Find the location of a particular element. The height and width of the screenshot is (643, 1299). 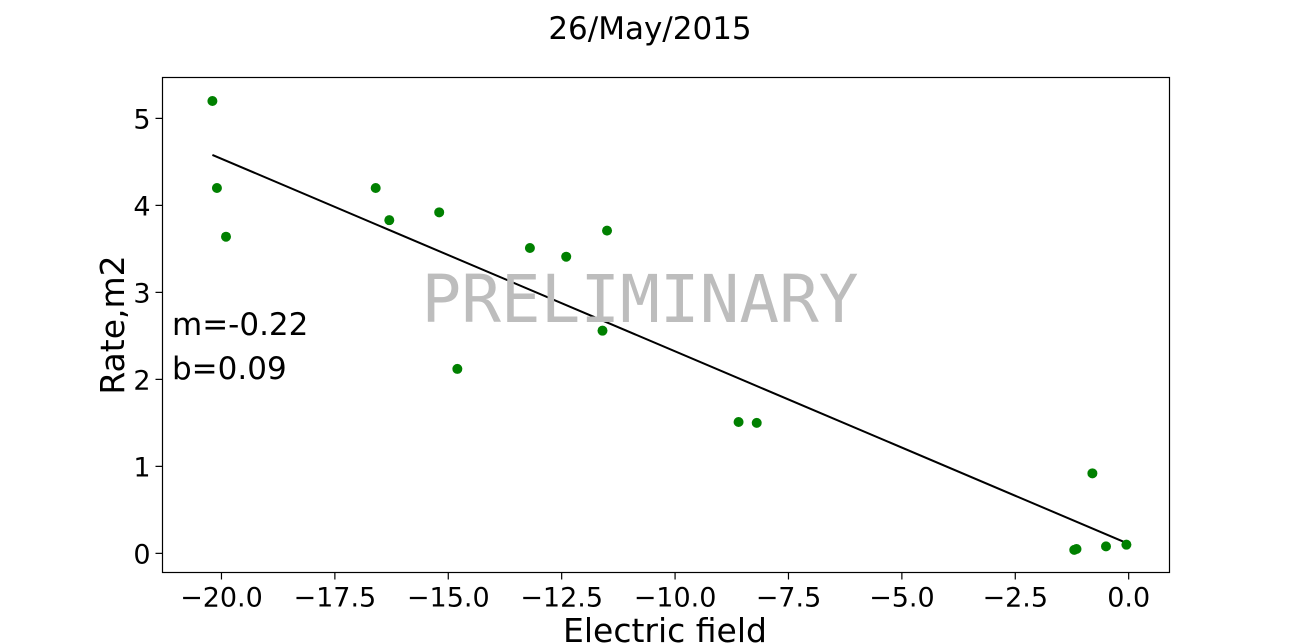

slope-annotation: m=-0.22 is located at coordinates (240, 325).